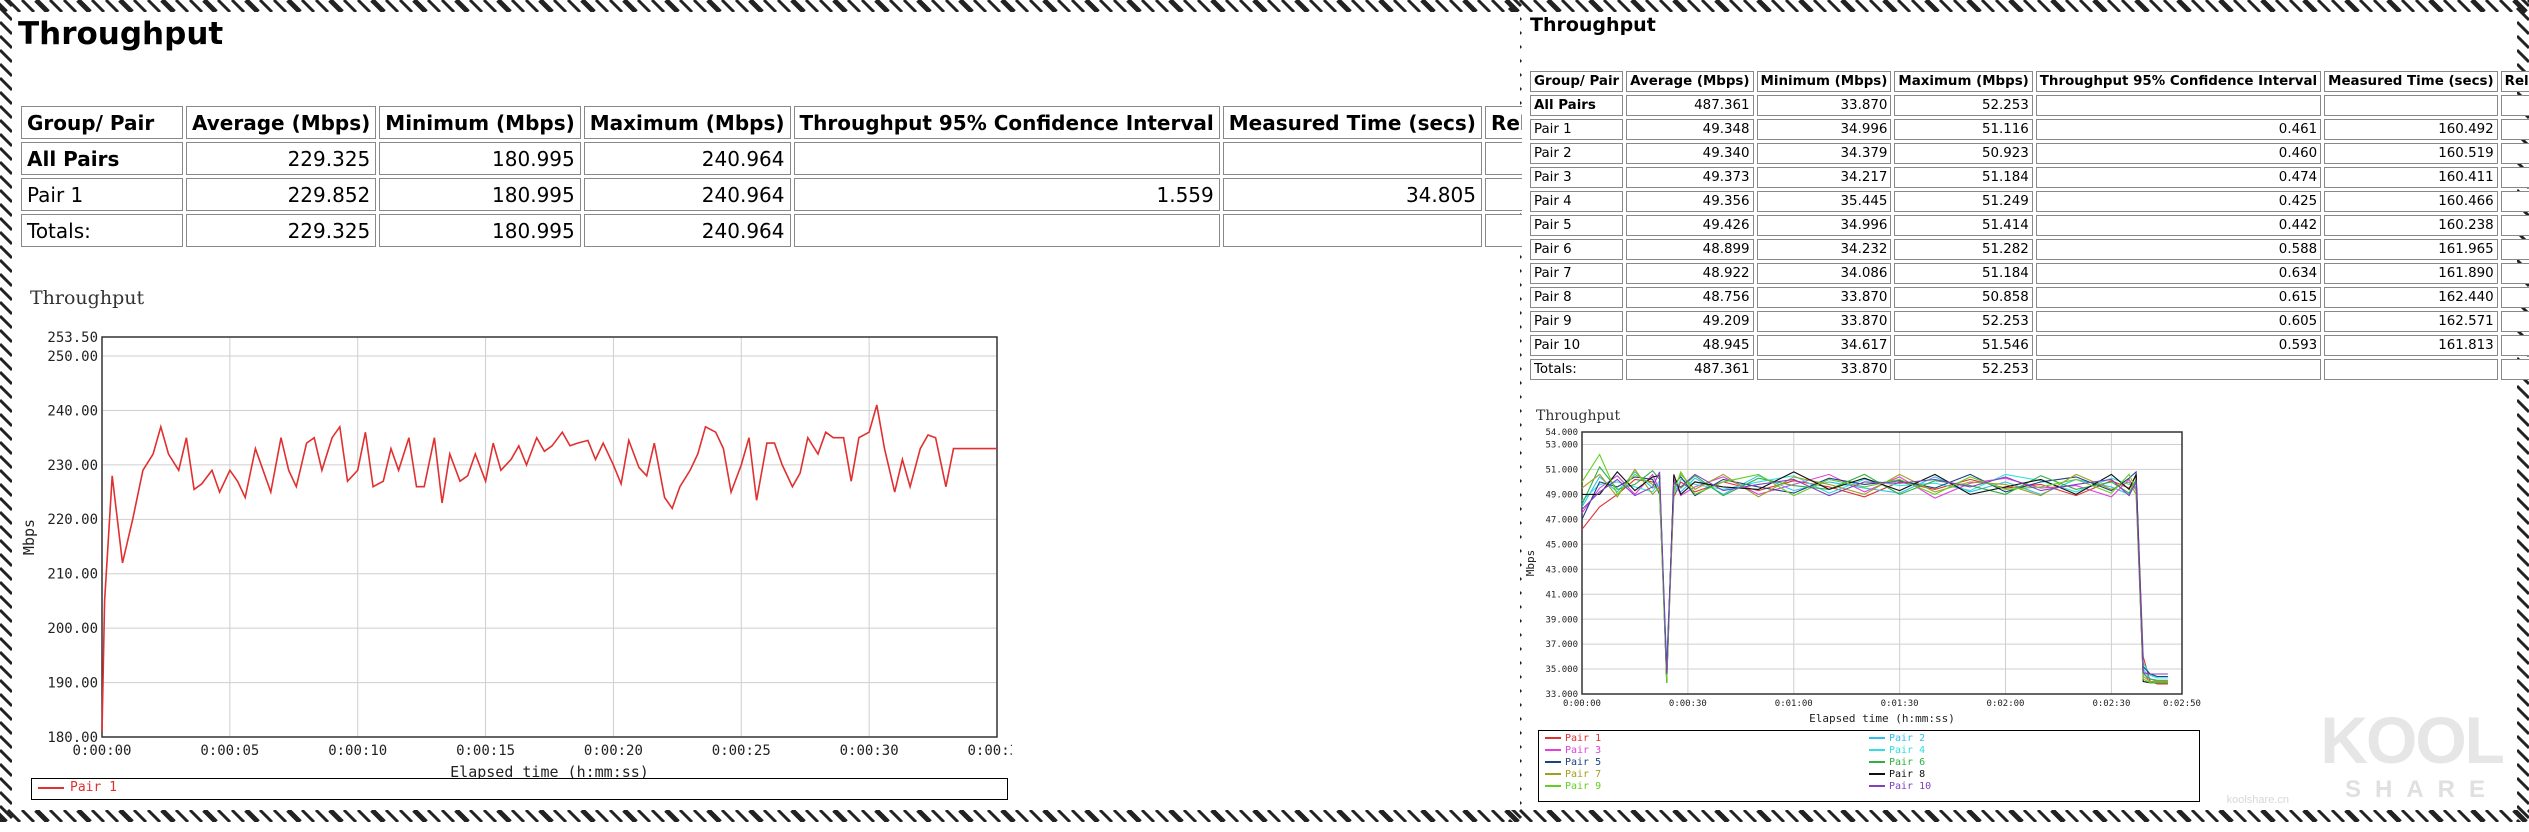 This screenshot has height=832, width=2529. Describe the element at coordinates (2029, 369) in the screenshot. I see `table-row: Totals: 487.361 33.870 52.253` at that location.